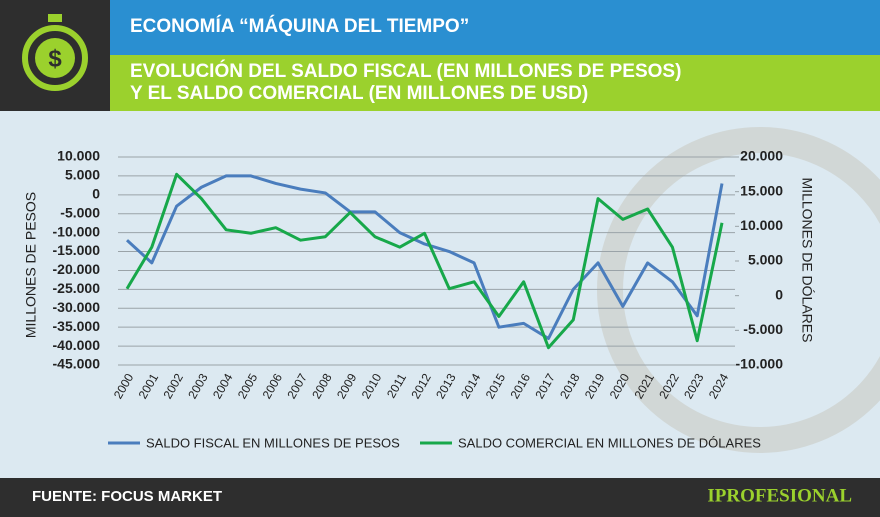 This screenshot has height=517, width=880. Describe the element at coordinates (779, 495) in the screenshot. I see `brand: IPROFESIONAL` at that location.